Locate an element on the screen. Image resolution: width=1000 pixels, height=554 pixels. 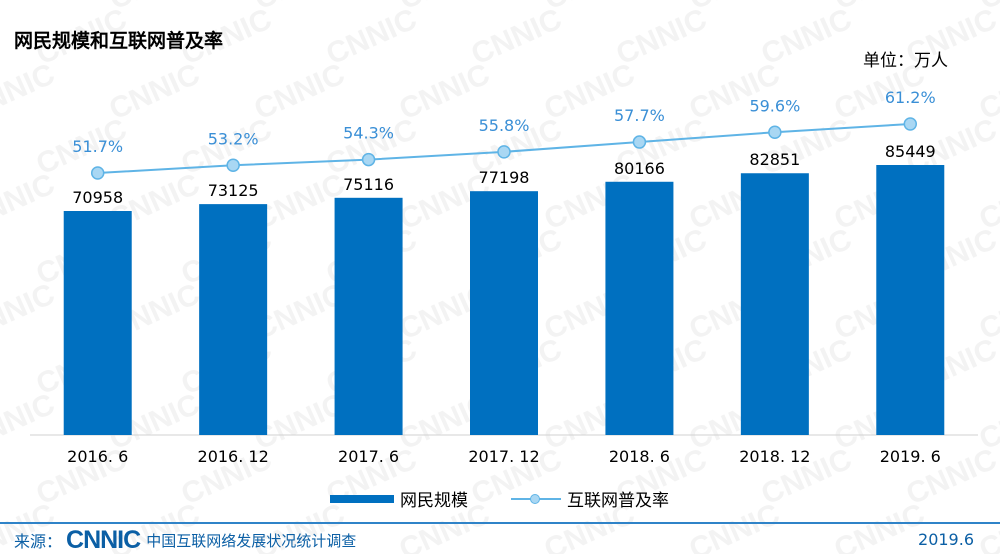
legend-line-swatch is located at coordinates (536, 498).